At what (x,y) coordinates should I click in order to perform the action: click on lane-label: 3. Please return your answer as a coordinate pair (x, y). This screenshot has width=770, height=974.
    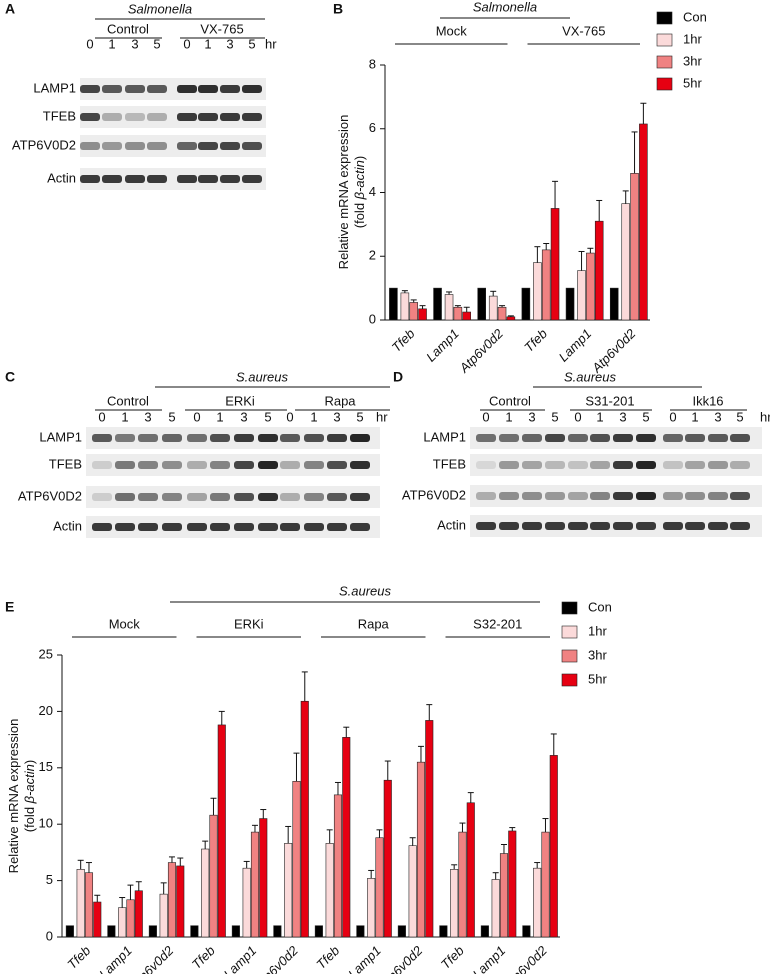
    Looking at the image, I should click on (229, 43).